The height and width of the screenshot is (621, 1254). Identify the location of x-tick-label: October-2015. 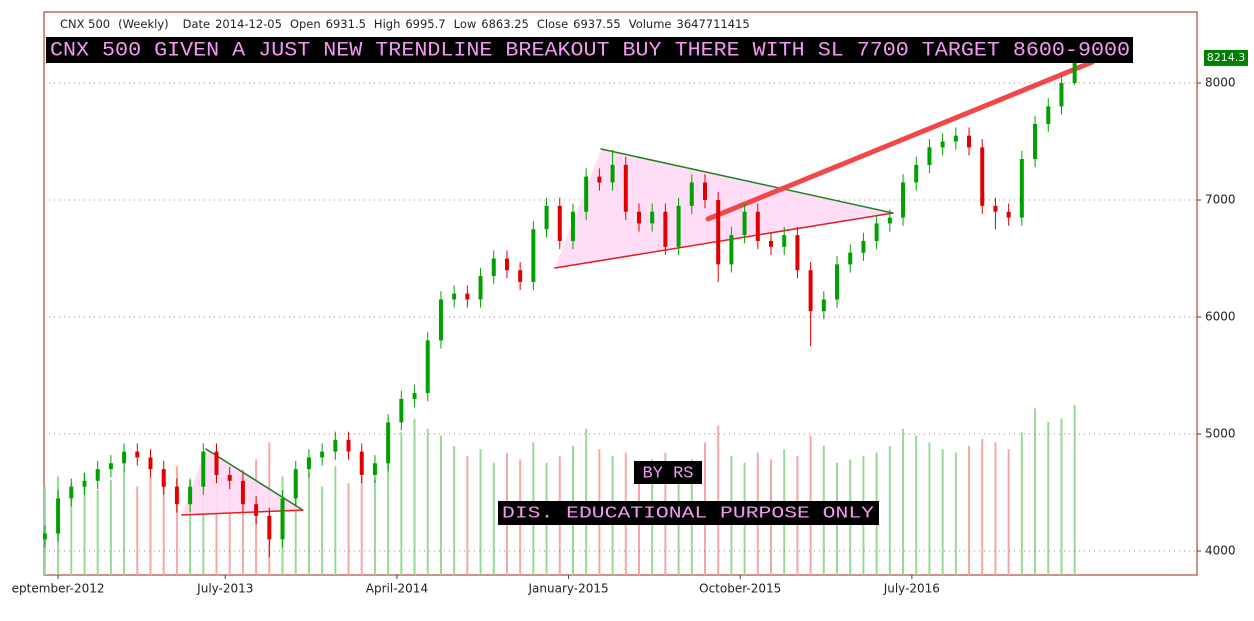
(740, 589).